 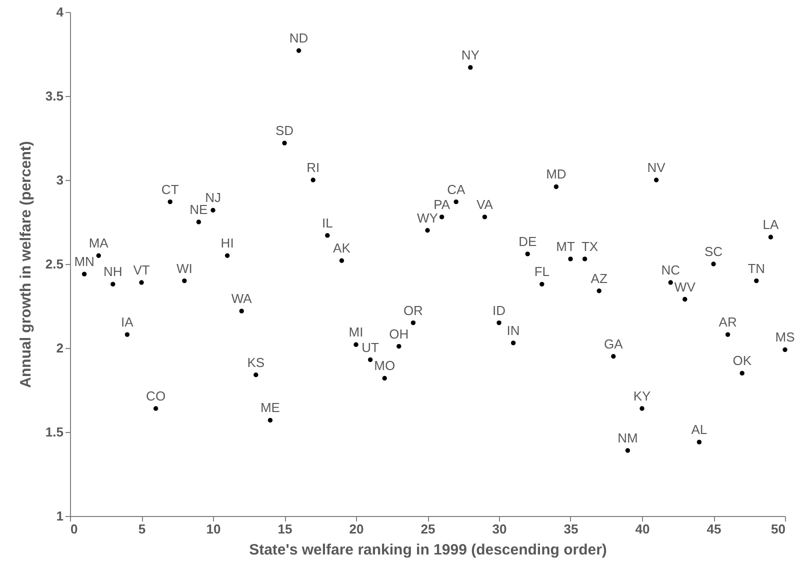 What do you see at coordinates (60, 348) in the screenshot?
I see `y-tick-label: 2` at bounding box center [60, 348].